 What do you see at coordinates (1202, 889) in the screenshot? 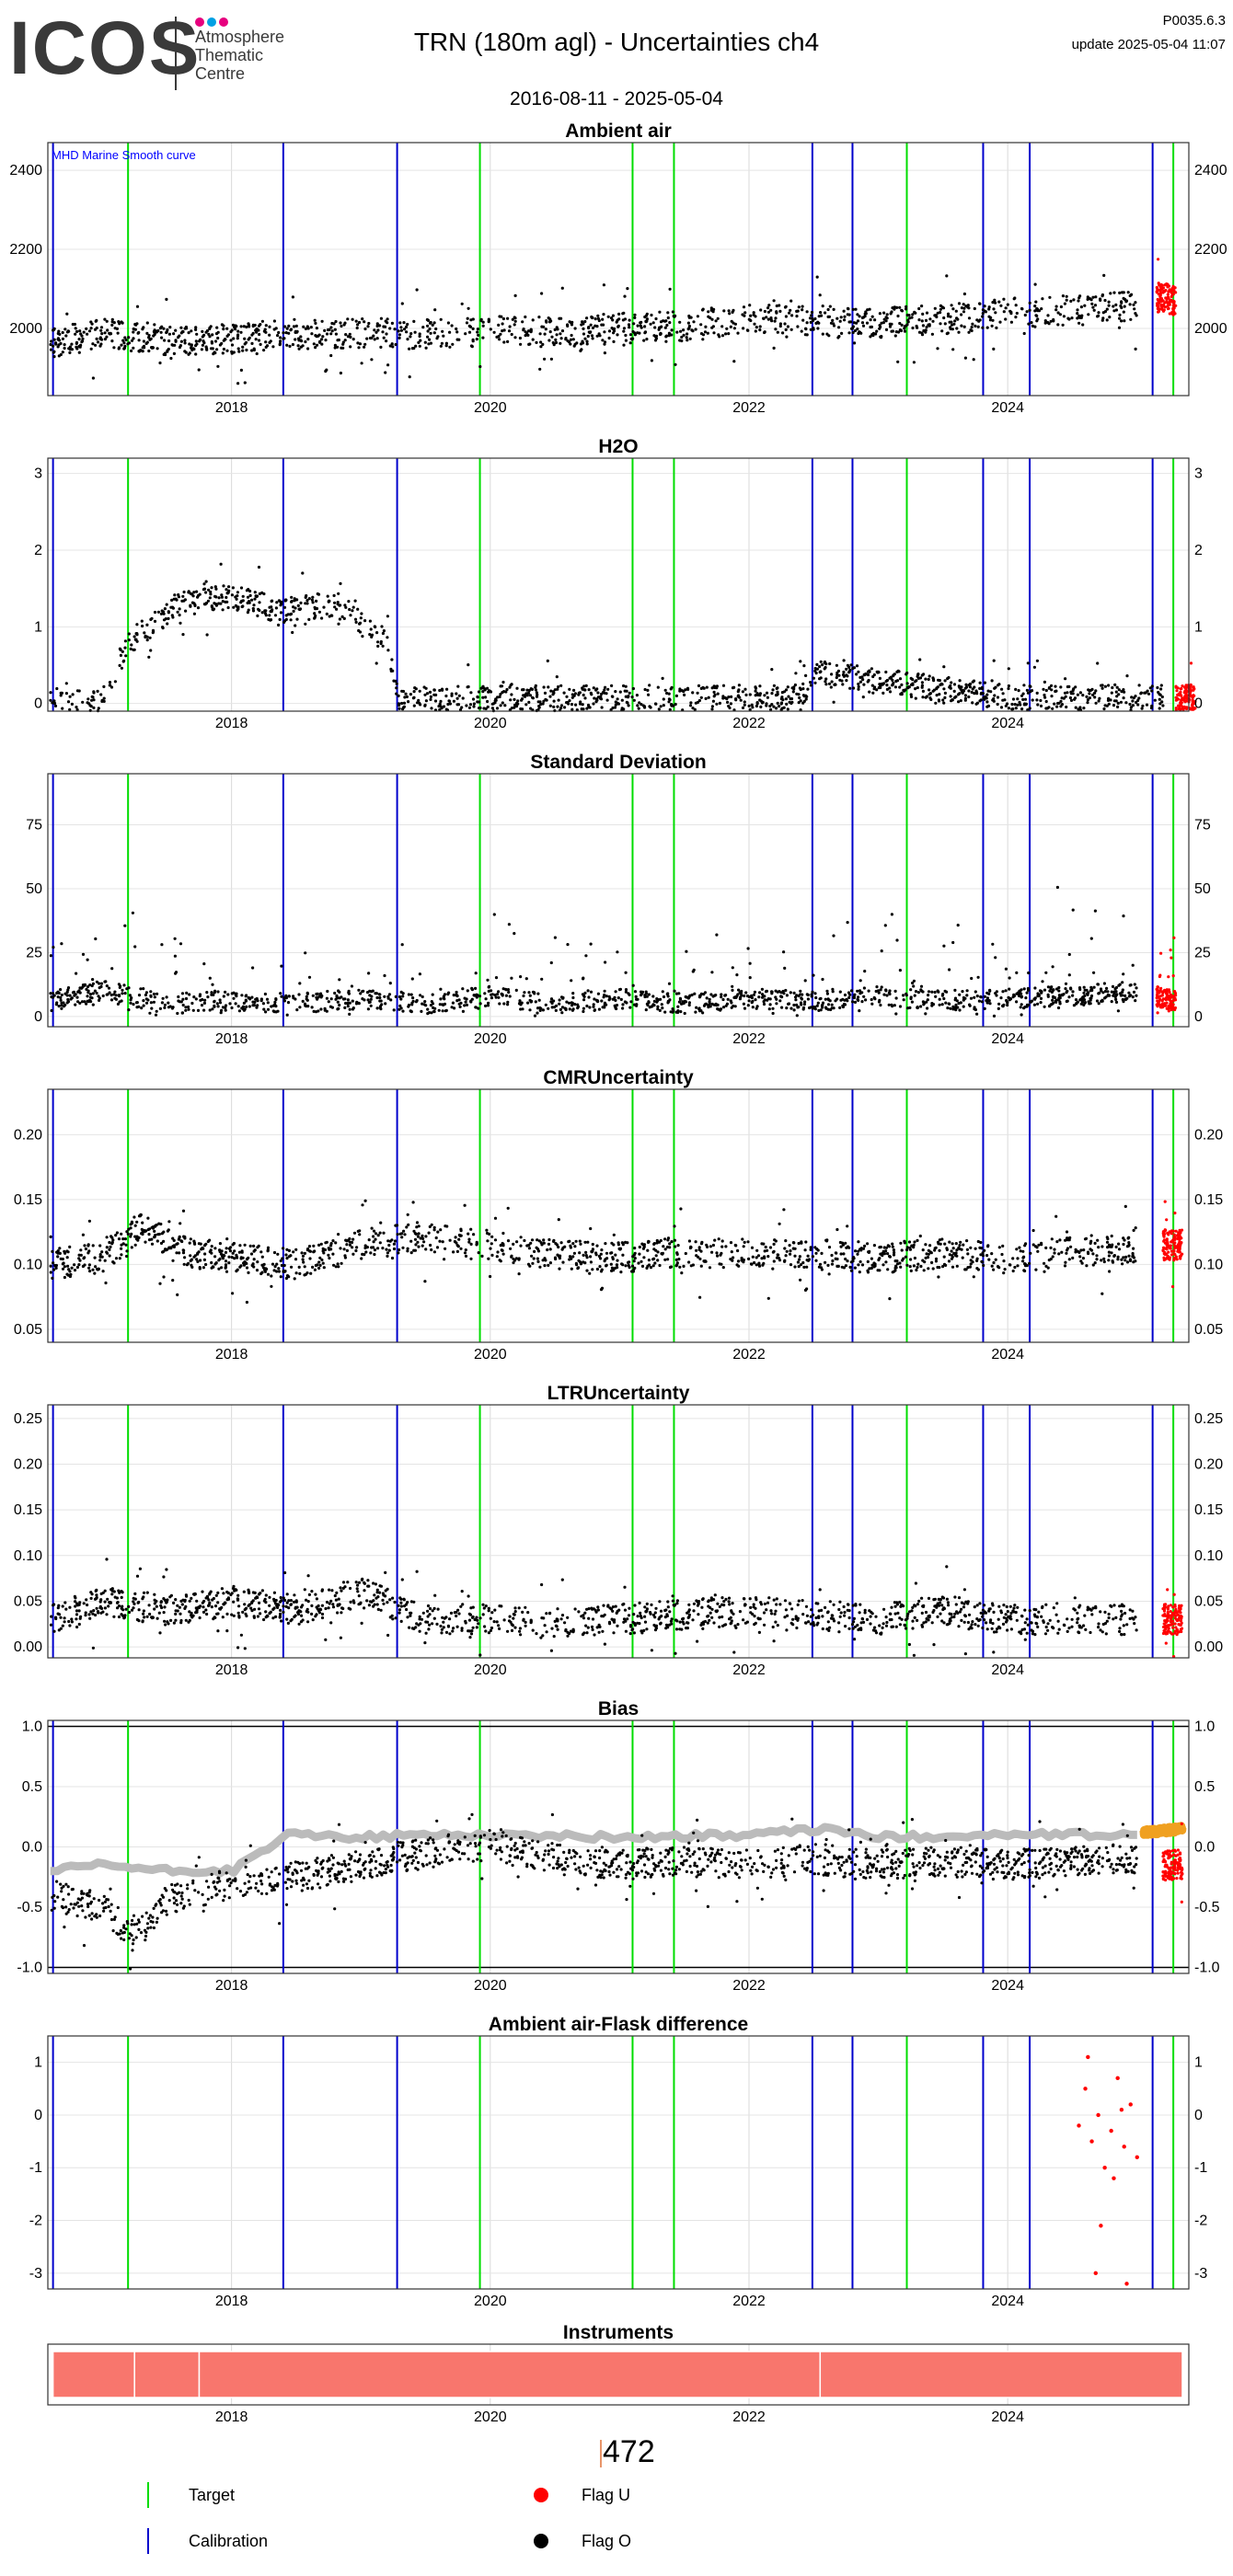
I see `y-tick-label: 50` at bounding box center [1202, 889].